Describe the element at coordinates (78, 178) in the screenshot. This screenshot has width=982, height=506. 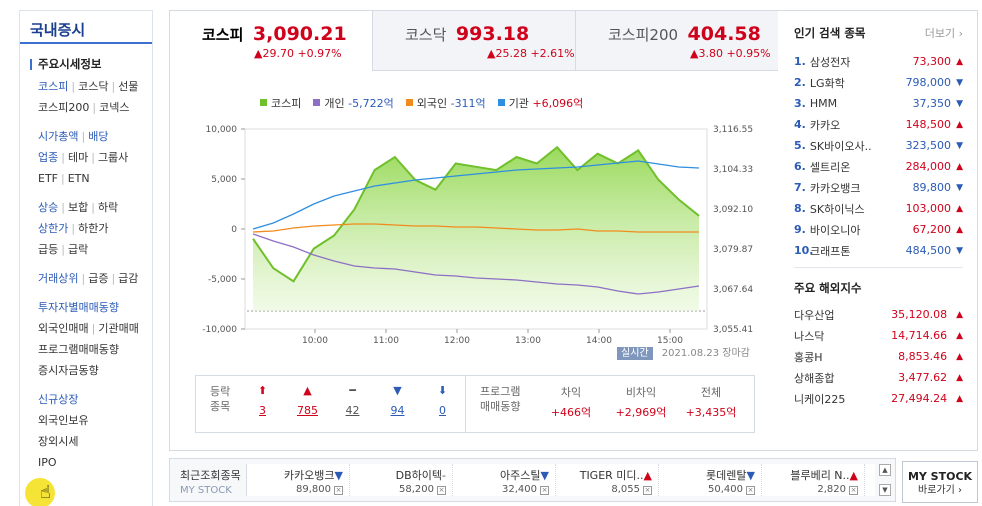
I see `sidebar-link: ETN` at that location.